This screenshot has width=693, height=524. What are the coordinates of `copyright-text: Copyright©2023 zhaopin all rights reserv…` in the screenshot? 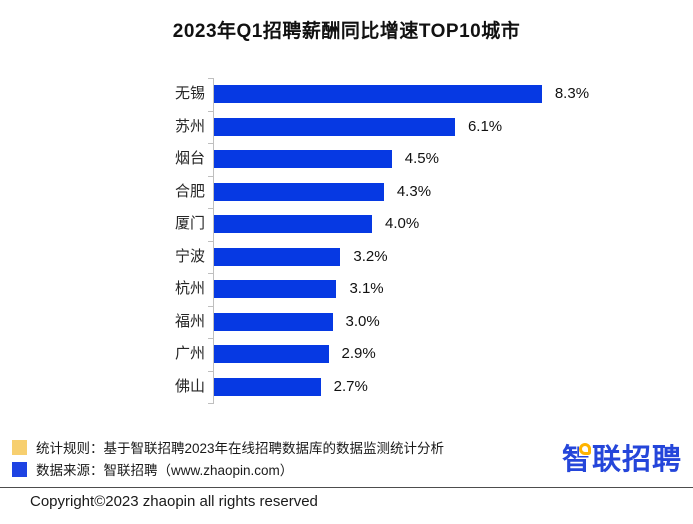 It's located at (174, 501).